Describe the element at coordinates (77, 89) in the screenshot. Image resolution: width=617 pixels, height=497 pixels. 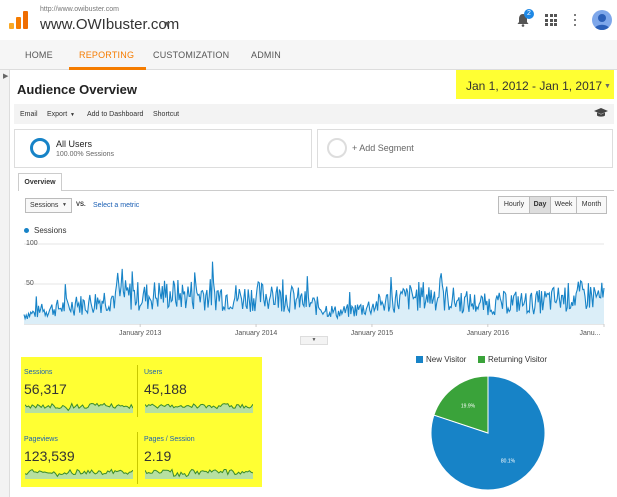
I see `page-title: Audience Overview` at that location.